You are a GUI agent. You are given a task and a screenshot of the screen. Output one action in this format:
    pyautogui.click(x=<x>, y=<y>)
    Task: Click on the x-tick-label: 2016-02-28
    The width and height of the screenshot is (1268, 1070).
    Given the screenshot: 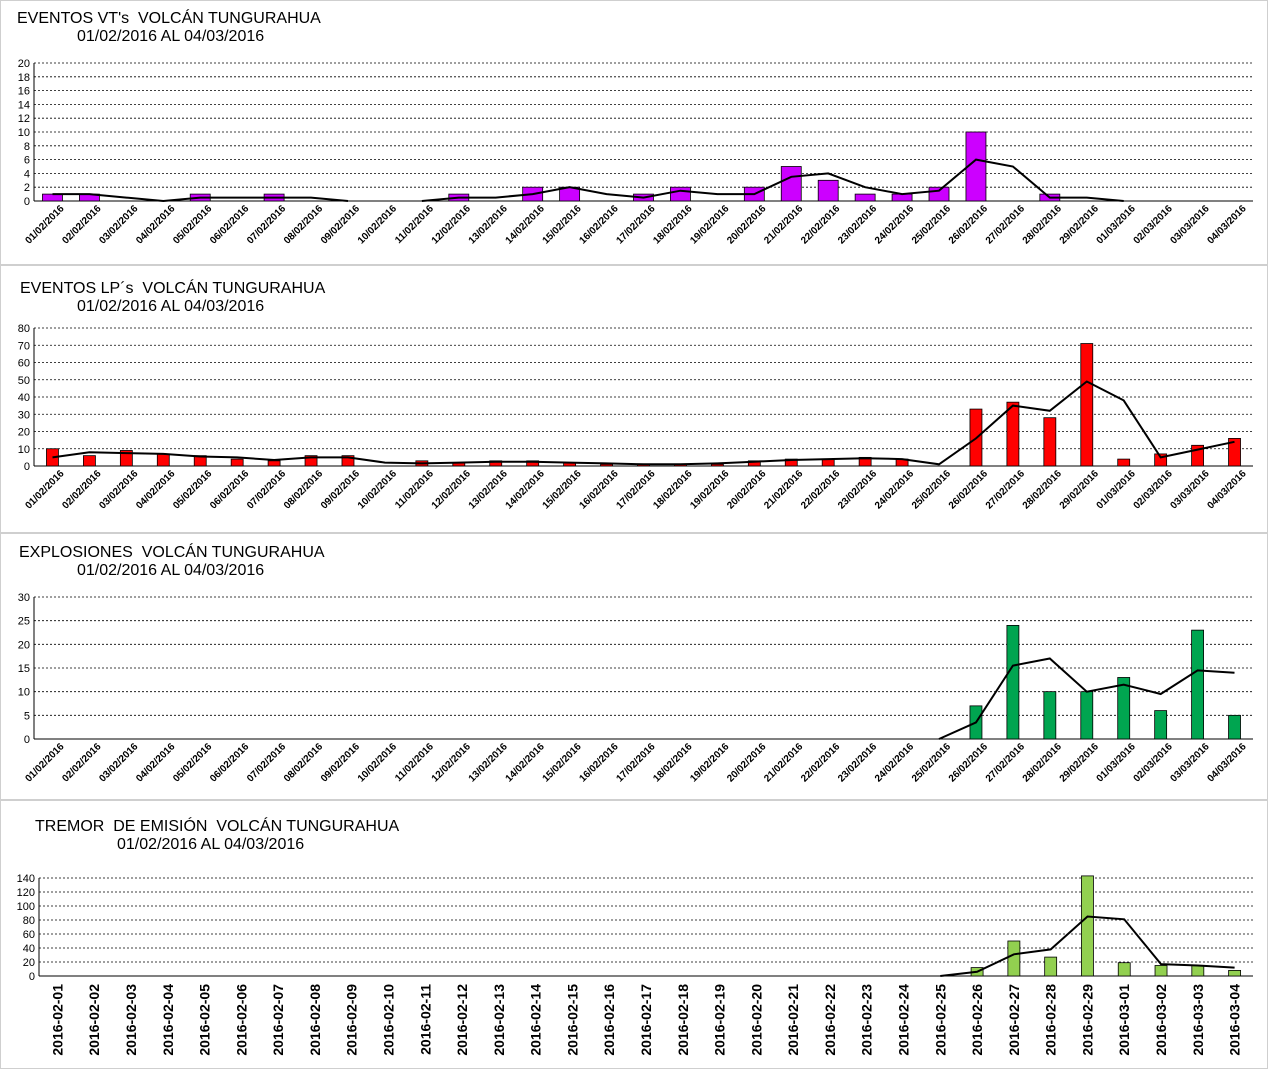 What is the action you would take?
    pyautogui.click(x=1051, y=1020)
    